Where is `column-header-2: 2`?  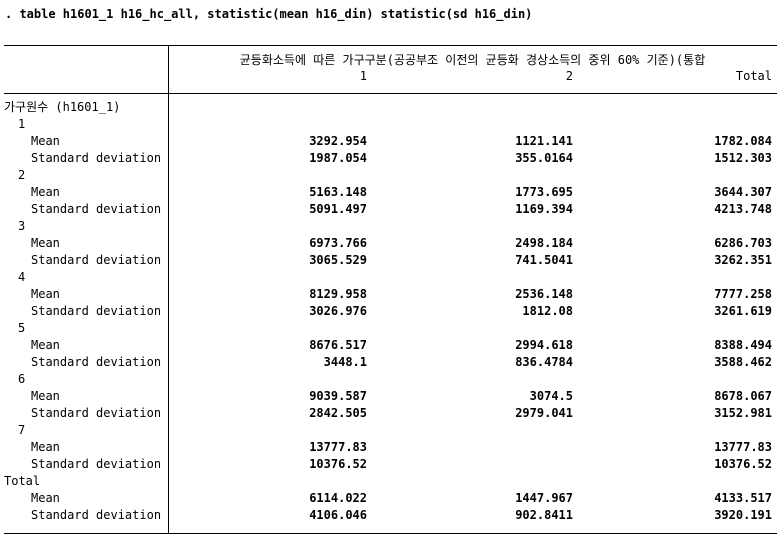 column-header-2: 2 is located at coordinates (569, 76).